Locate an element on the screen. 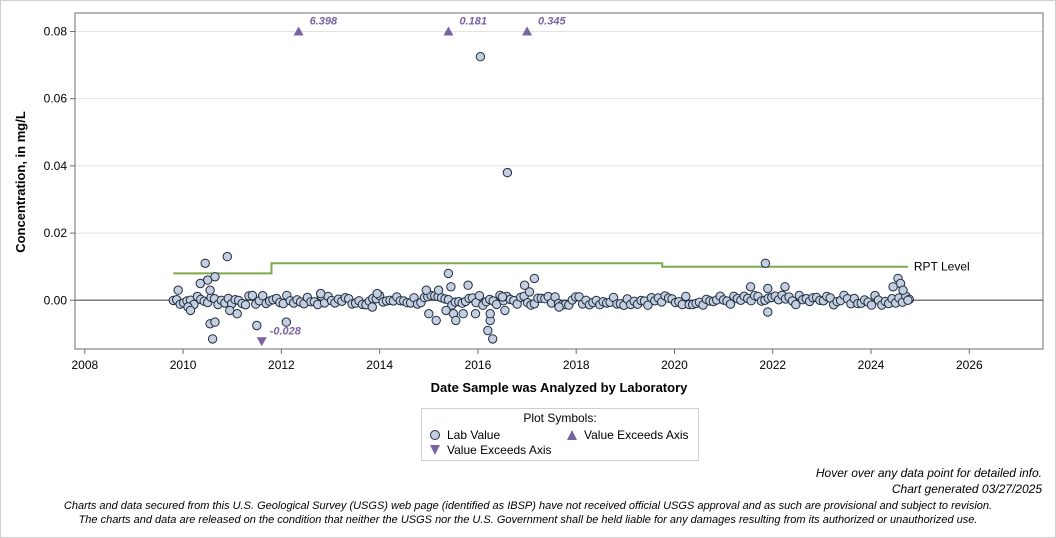  legend-lab-value-label: Lab Value is located at coordinates (474, 435).